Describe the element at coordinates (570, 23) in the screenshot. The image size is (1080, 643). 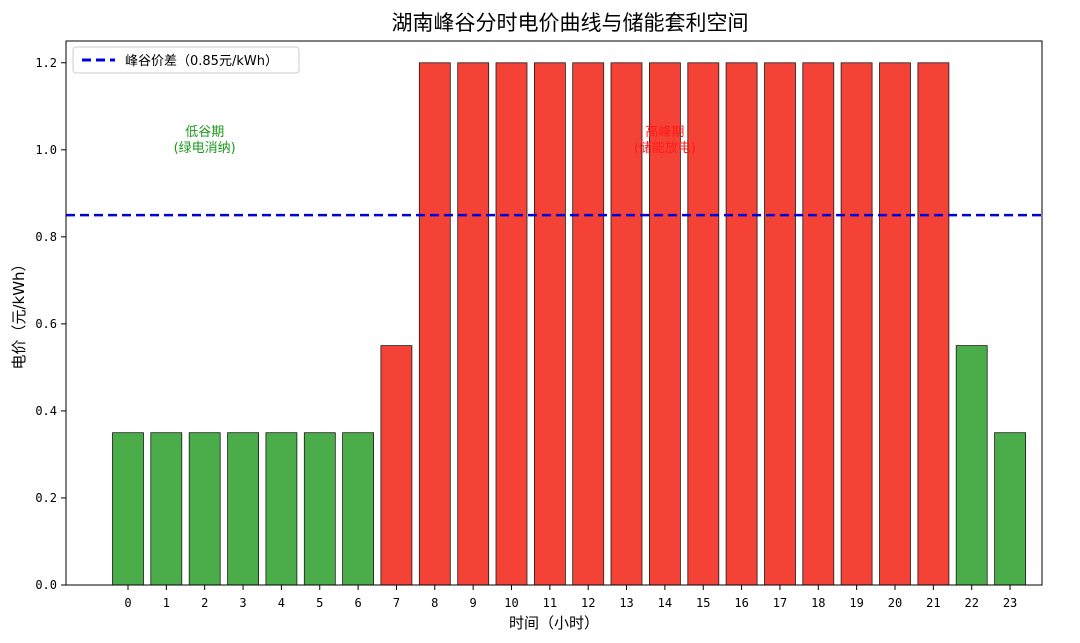
I see `chart-title: 湖南峰谷分时电价曲线与储能套利空间` at that location.